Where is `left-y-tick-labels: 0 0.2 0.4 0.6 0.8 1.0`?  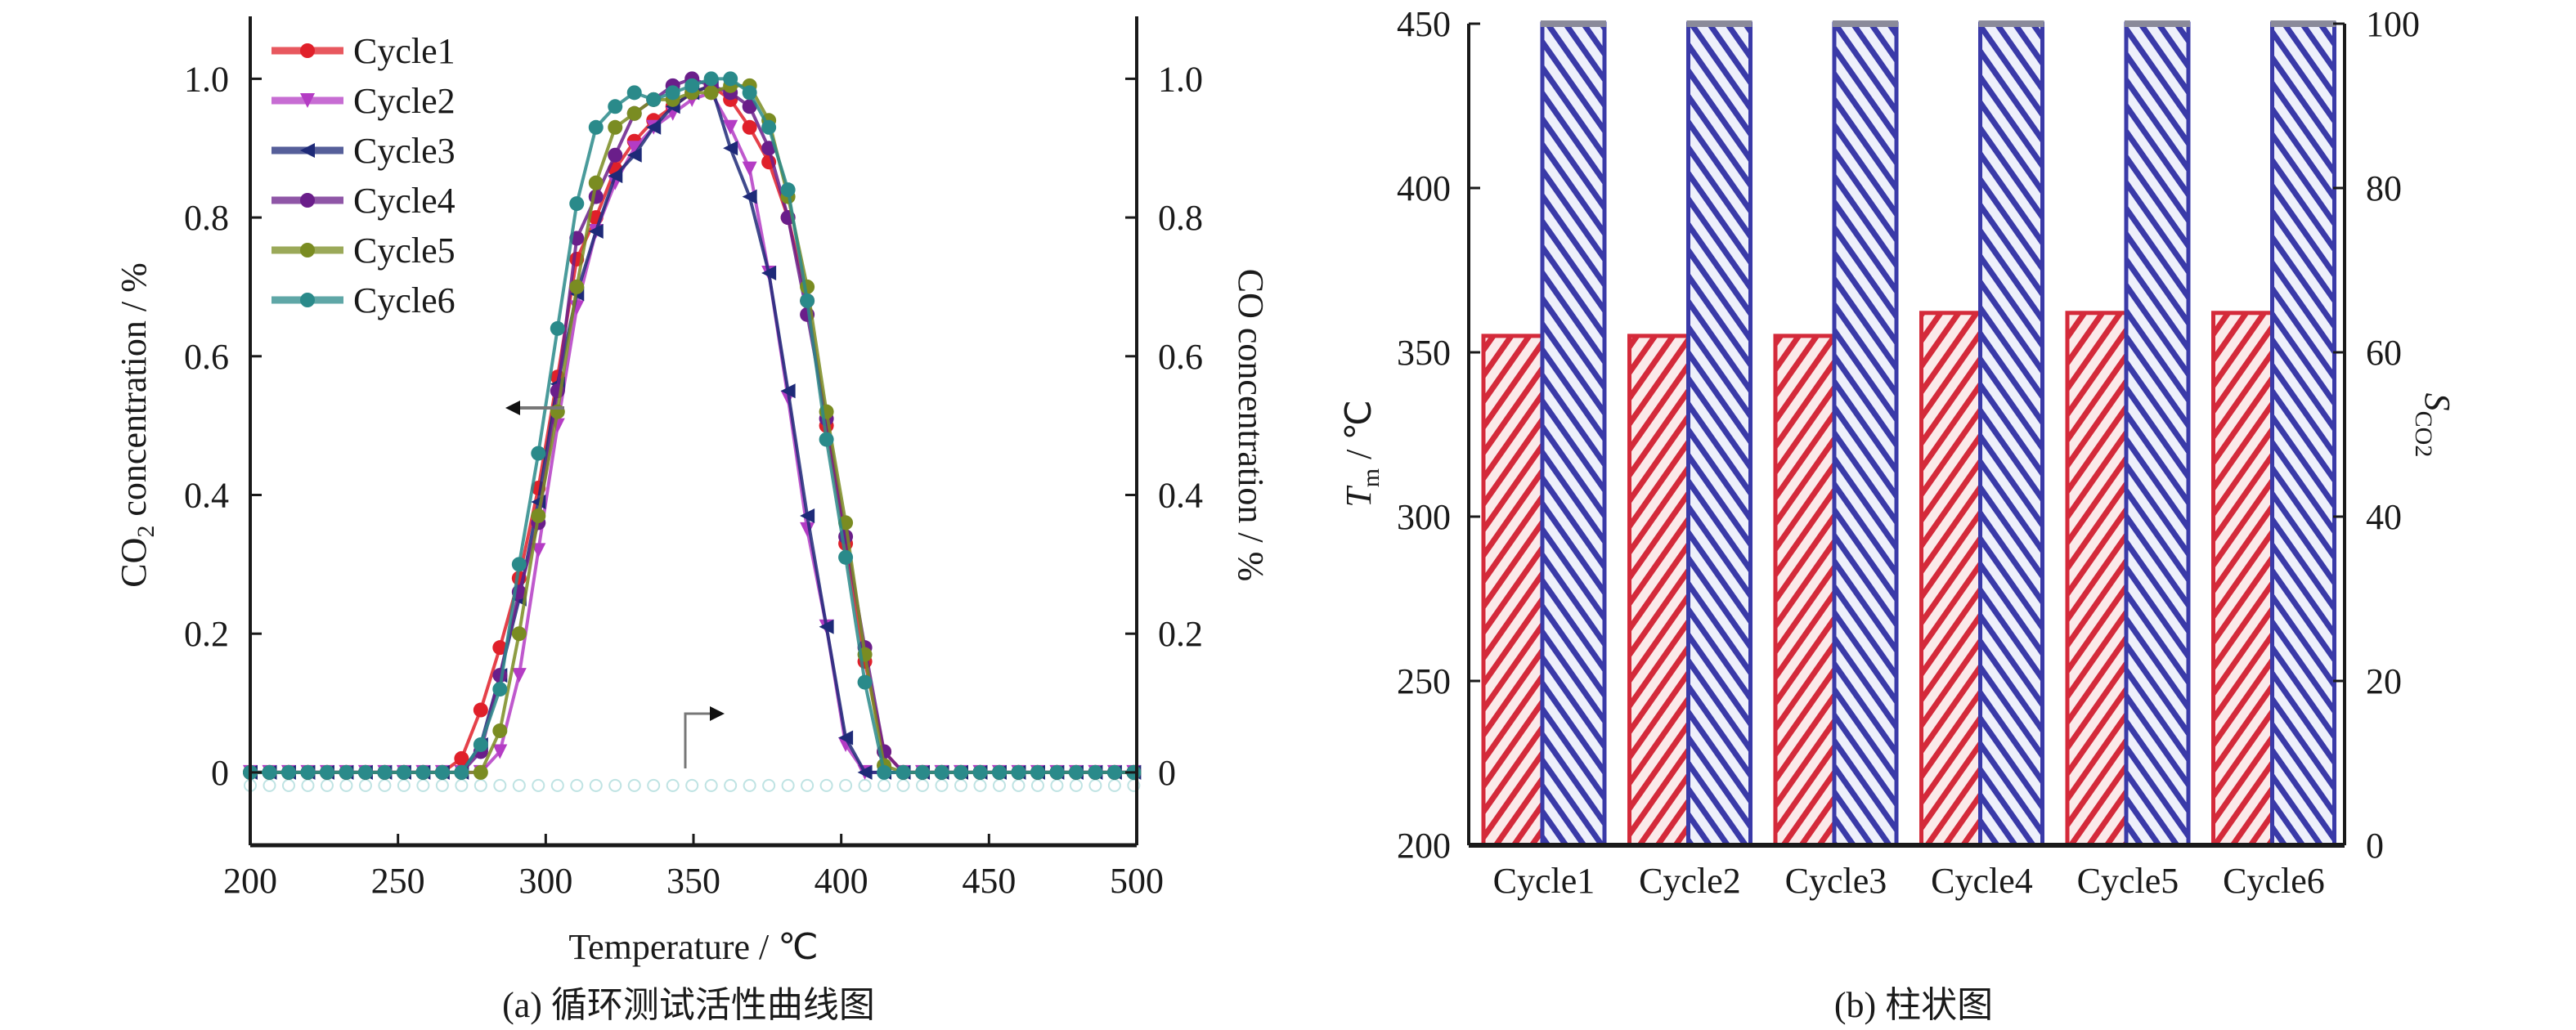
left-y-tick-labels: 0 0.2 0.4 0.6 0.8 1.0 is located at coordinates (207, 426).